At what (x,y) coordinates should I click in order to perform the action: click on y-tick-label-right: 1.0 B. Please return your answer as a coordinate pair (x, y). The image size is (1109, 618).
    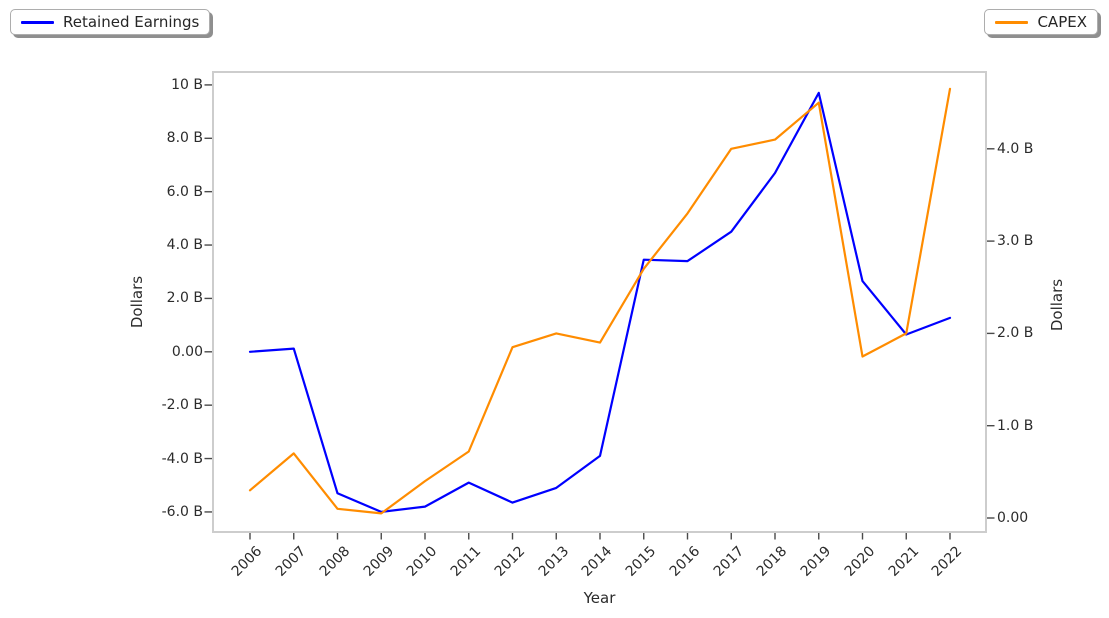
    Looking at the image, I should click on (1015, 425).